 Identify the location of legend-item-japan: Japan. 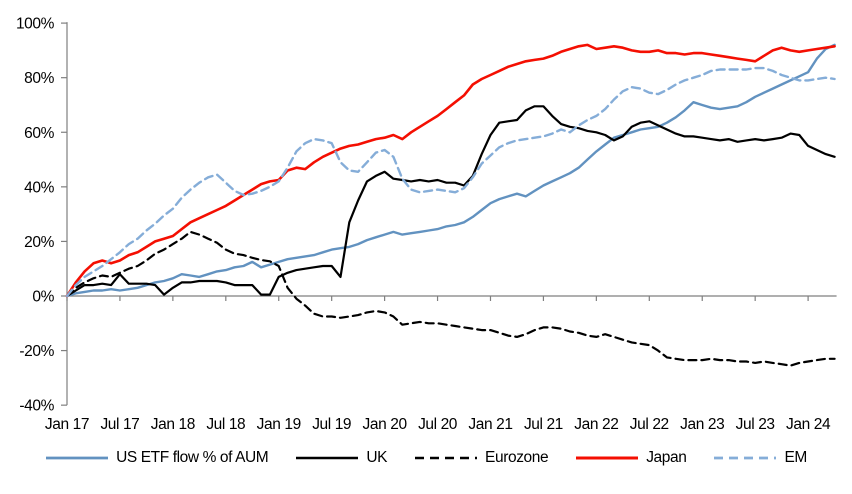
(631, 458).